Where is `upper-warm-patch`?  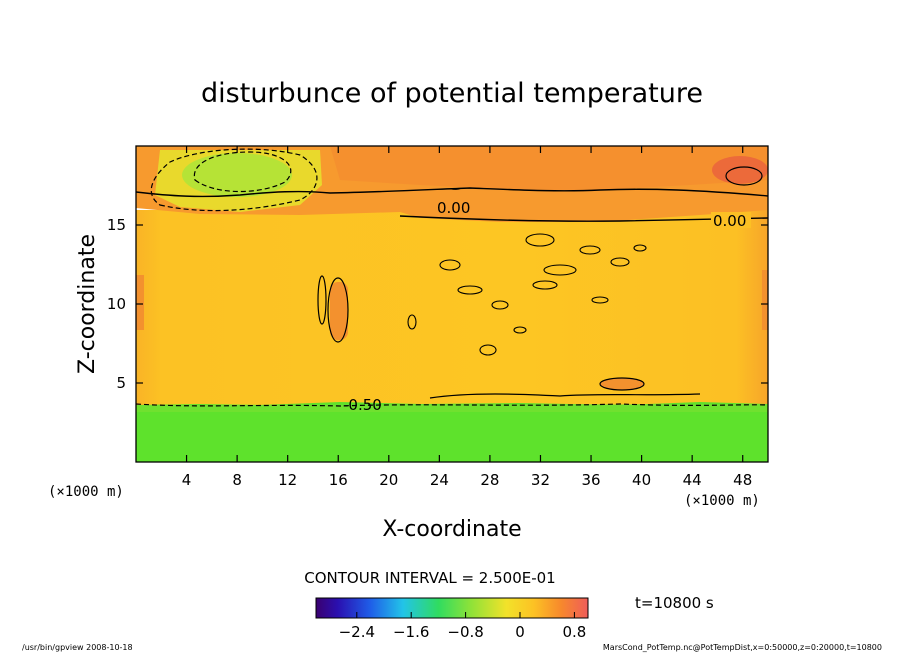 upper-warm-patch is located at coordinates (549, 168).